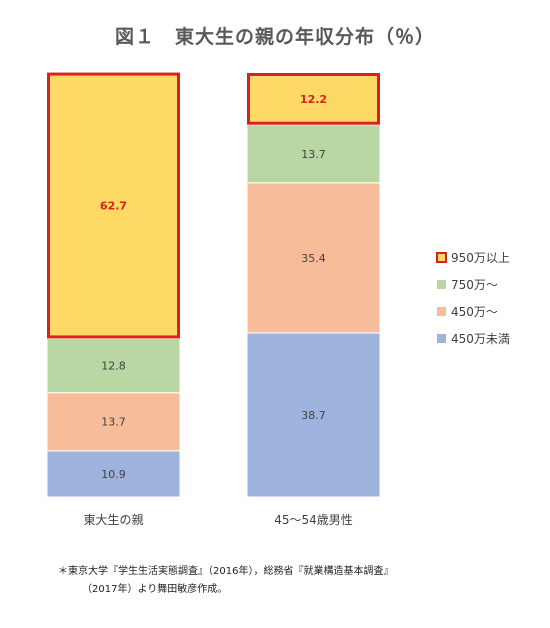 The height and width of the screenshot is (628, 550). Describe the element at coordinates (474, 285) in the screenshot. I see `legend-label-1: 750万〜` at that location.